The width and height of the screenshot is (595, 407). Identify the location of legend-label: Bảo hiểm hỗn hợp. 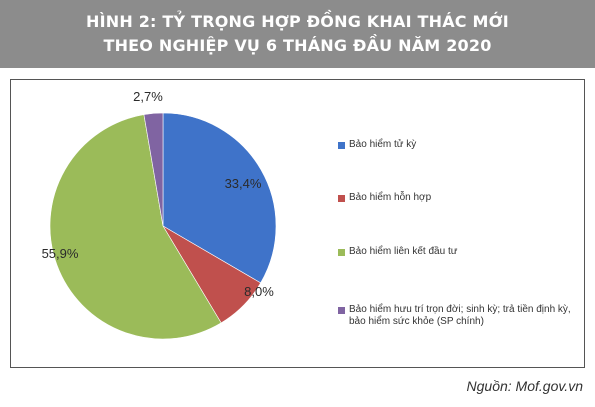
(390, 197).